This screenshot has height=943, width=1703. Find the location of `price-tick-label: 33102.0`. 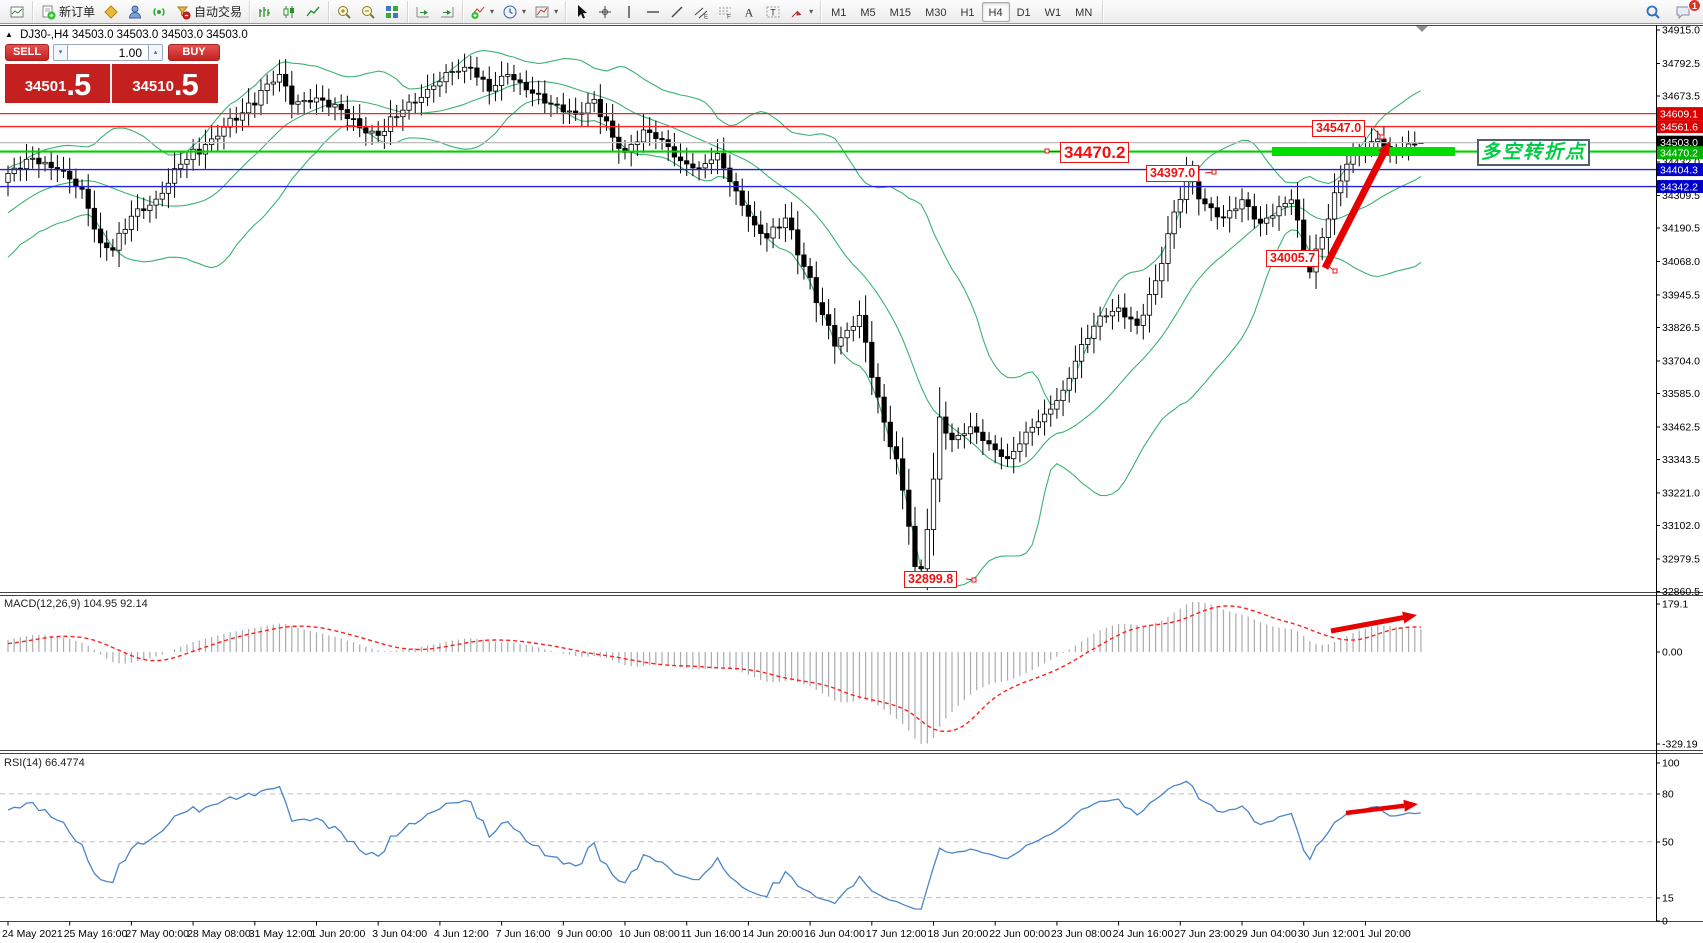

price-tick-label: 33102.0 is located at coordinates (1681, 526).